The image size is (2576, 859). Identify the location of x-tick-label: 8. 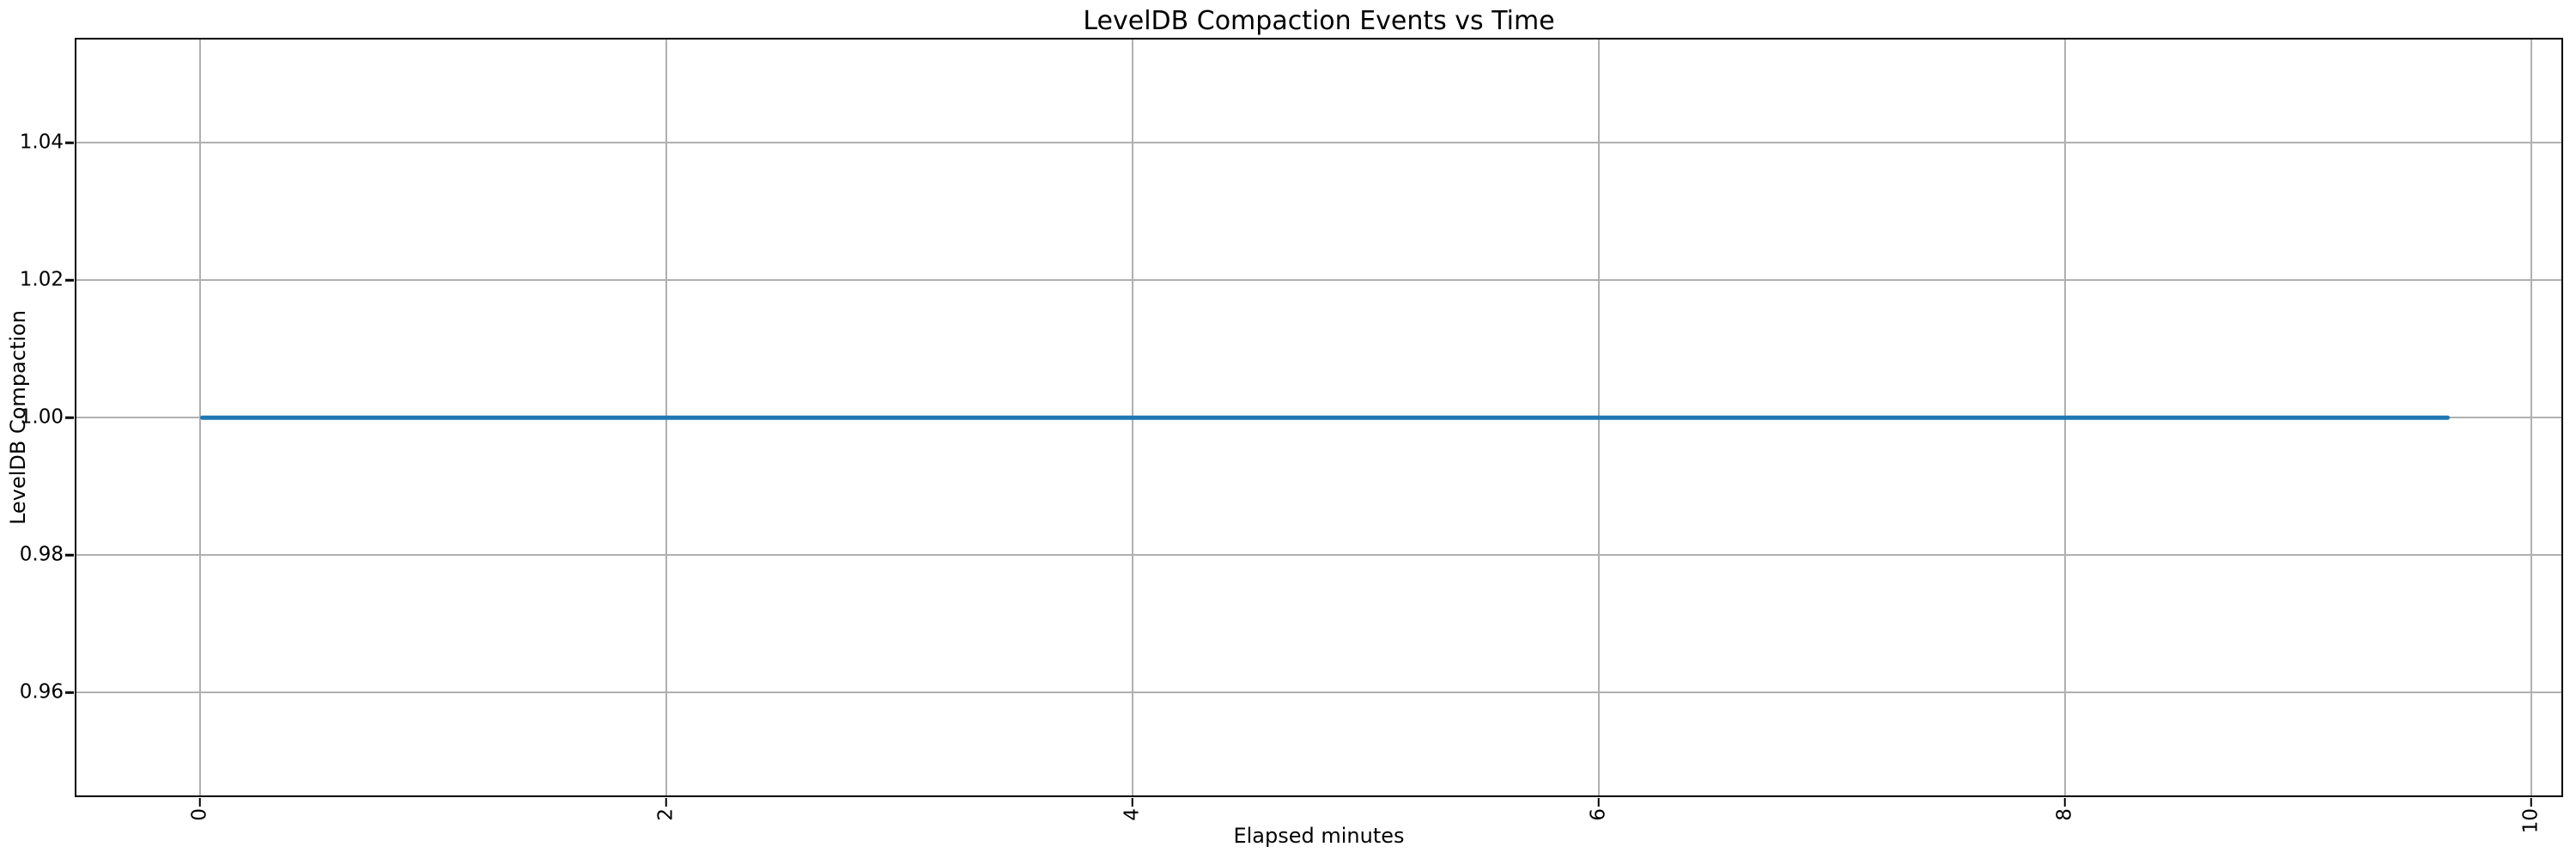
(2064, 814).